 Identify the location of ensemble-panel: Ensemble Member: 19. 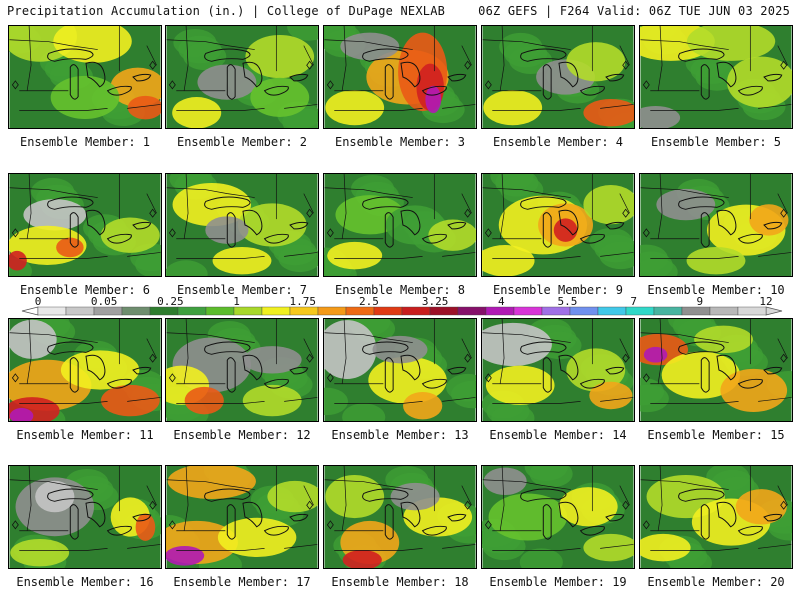
(558, 527).